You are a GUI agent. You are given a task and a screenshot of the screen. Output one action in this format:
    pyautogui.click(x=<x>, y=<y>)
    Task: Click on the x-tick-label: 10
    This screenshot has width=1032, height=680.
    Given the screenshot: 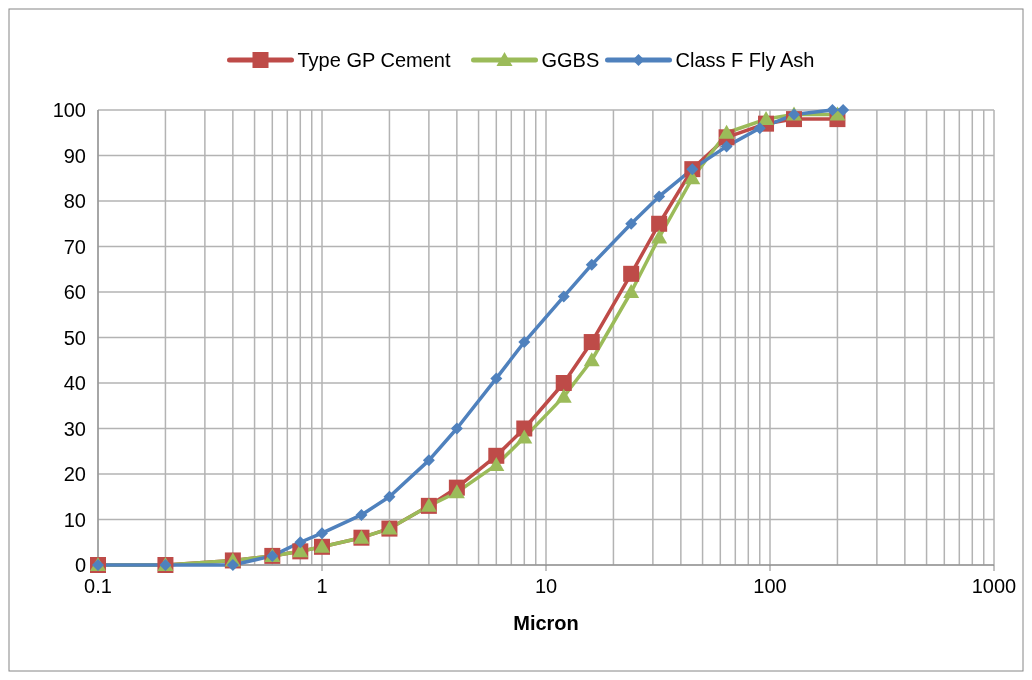 What is the action you would take?
    pyautogui.click(x=546, y=586)
    